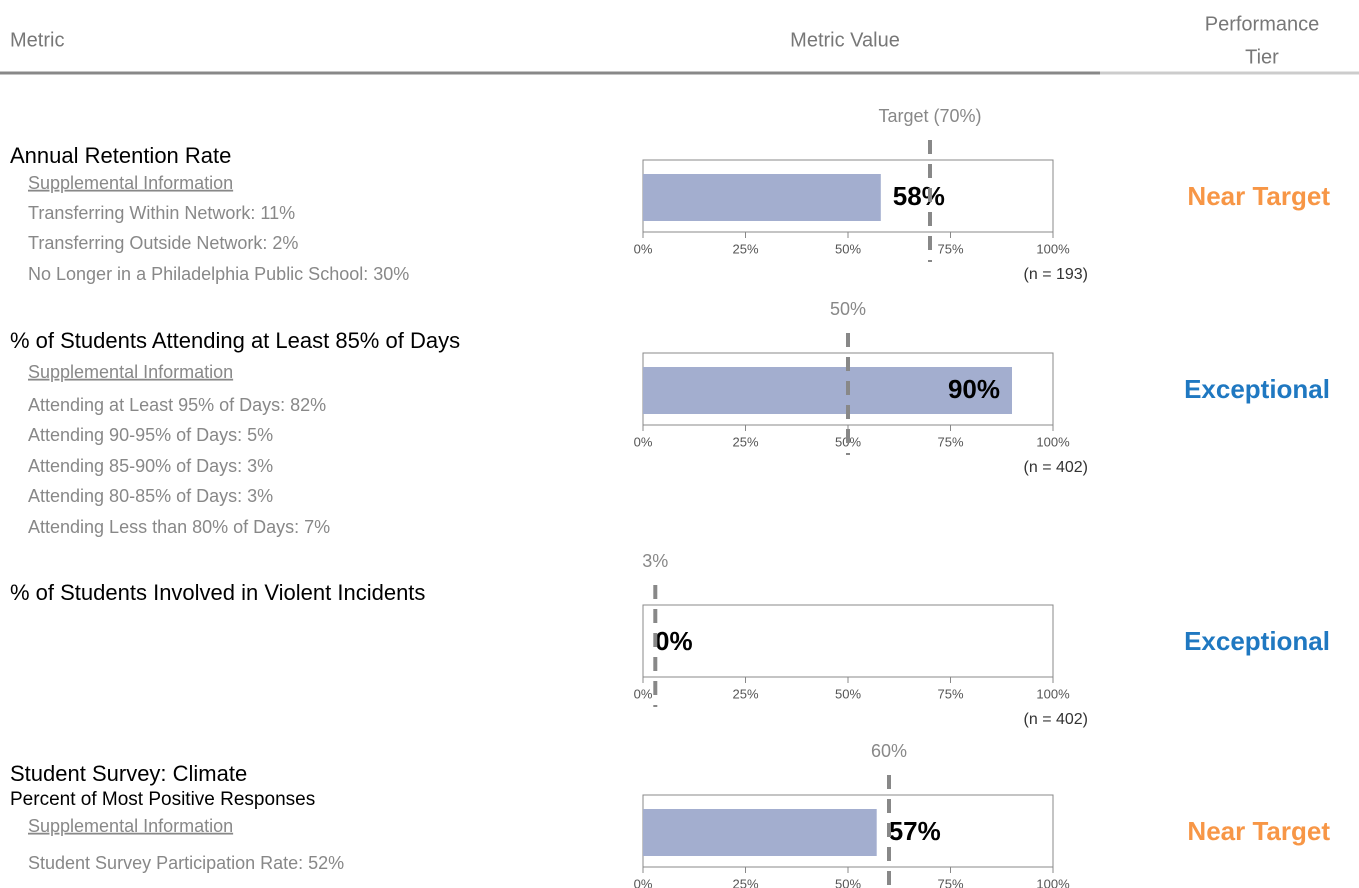 This screenshot has height=888, width=1359. What do you see at coordinates (674, 641) in the screenshot?
I see `value-label: 0%` at bounding box center [674, 641].